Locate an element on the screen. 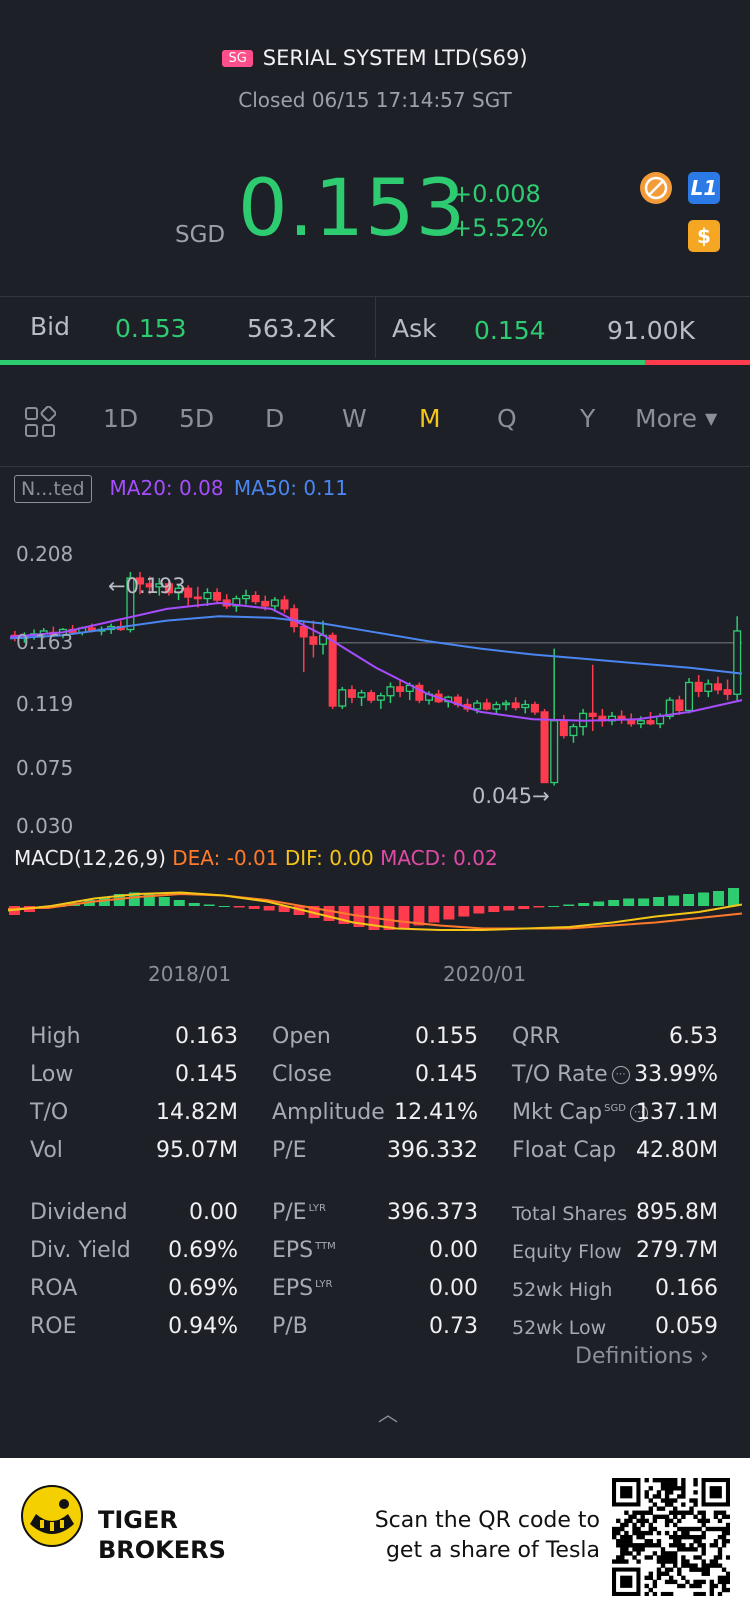  y-tick-label: 0.030 is located at coordinates (45, 826).